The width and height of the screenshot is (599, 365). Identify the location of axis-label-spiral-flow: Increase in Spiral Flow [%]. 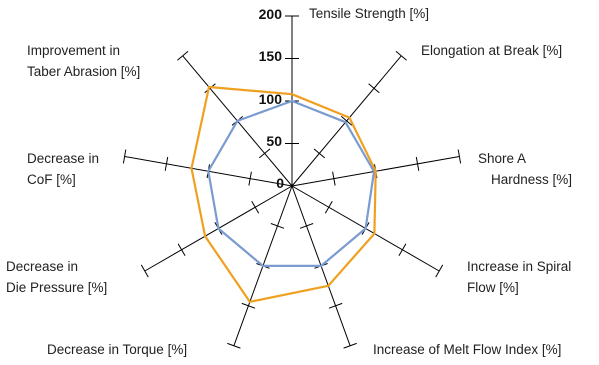
(519, 277).